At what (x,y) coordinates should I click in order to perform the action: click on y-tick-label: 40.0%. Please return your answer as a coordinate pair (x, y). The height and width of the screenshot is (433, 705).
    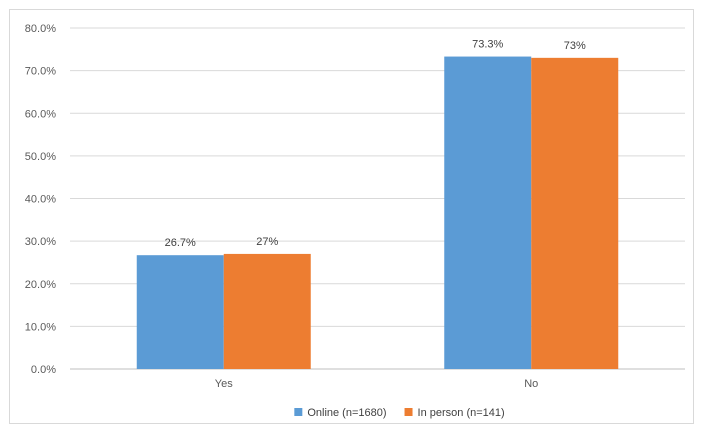
    Looking at the image, I should click on (40, 200).